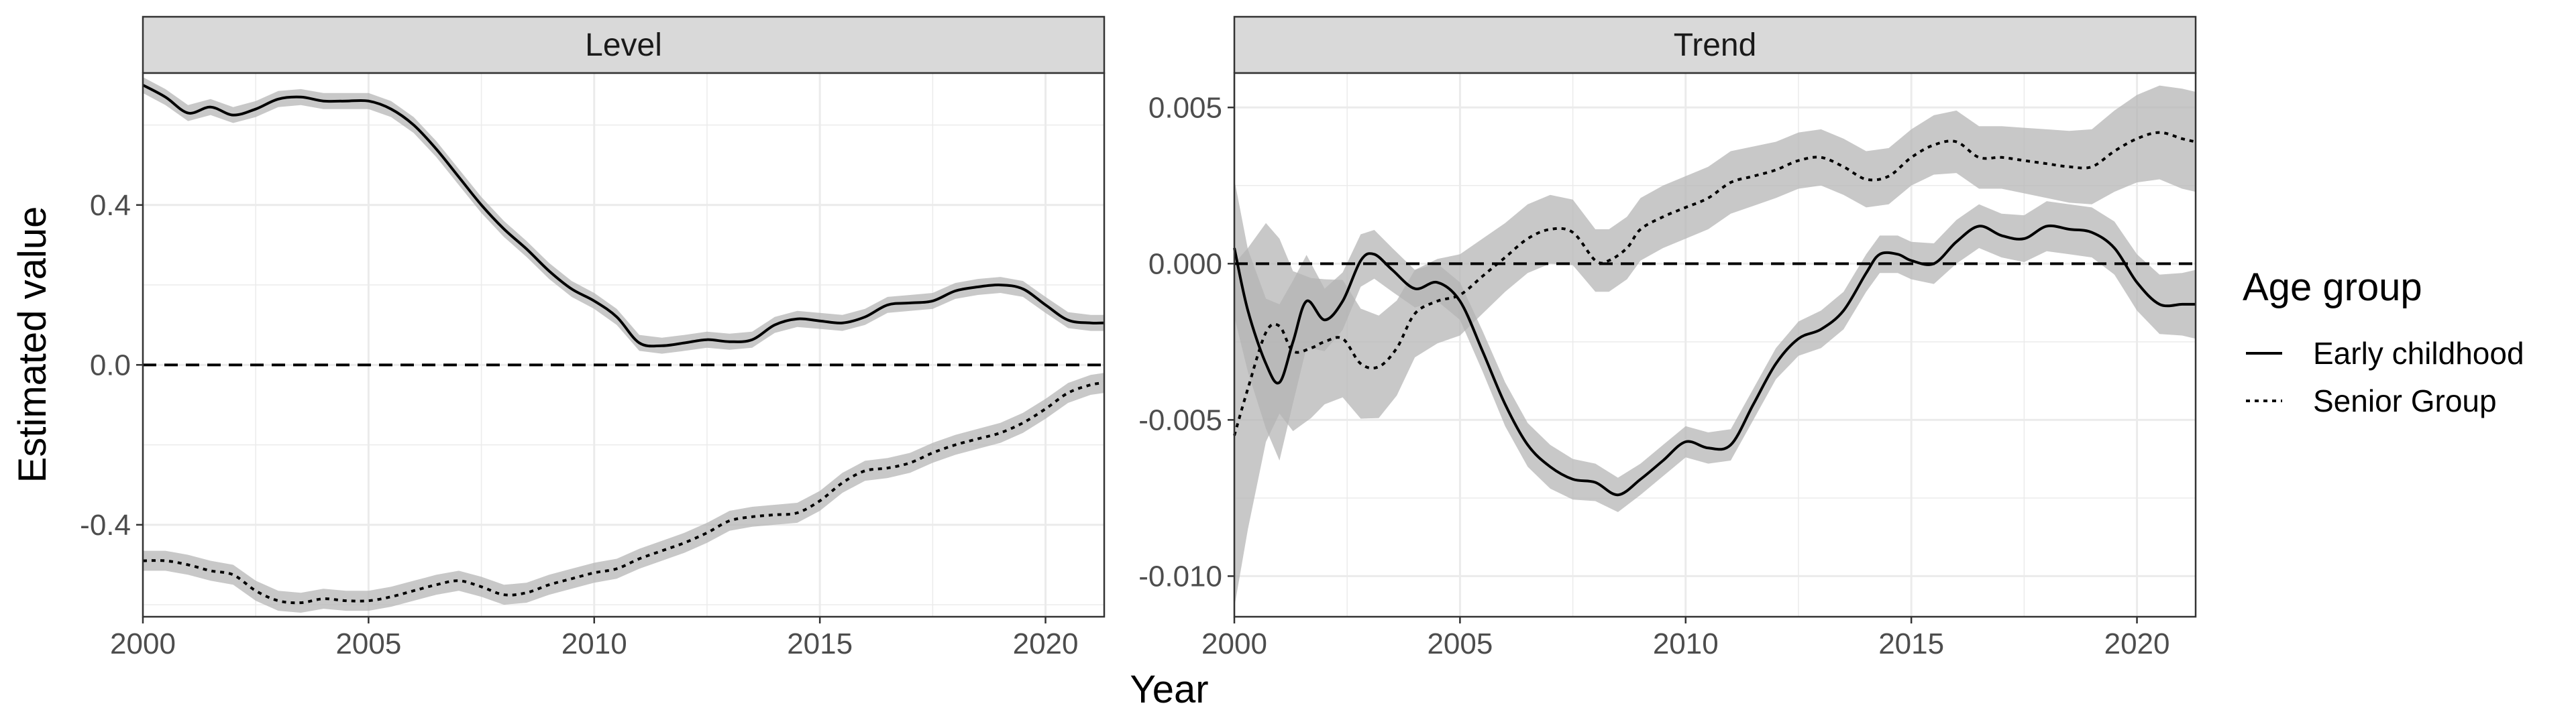  Describe the element at coordinates (1185, 263) in the screenshot. I see `trend-y-tick-label: 0.000` at that location.